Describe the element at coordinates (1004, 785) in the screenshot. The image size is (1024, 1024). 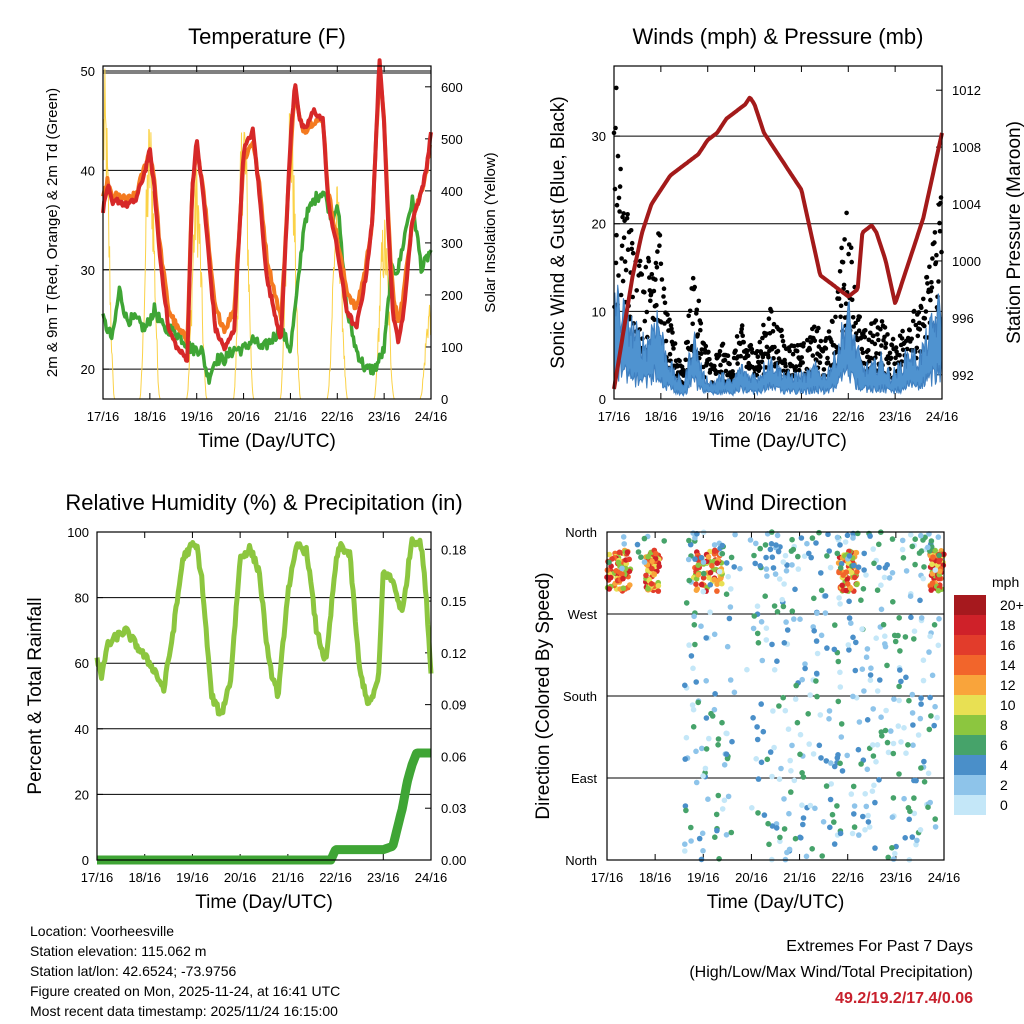
I see `legend-label: 2` at that location.